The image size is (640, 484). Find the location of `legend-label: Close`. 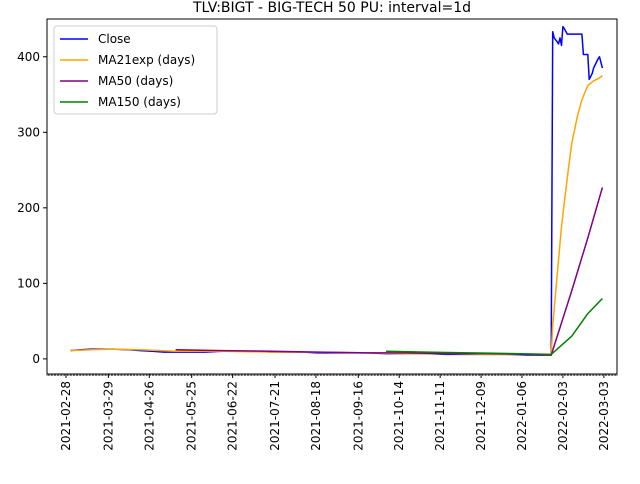

legend-label: Close is located at coordinates (114, 39).